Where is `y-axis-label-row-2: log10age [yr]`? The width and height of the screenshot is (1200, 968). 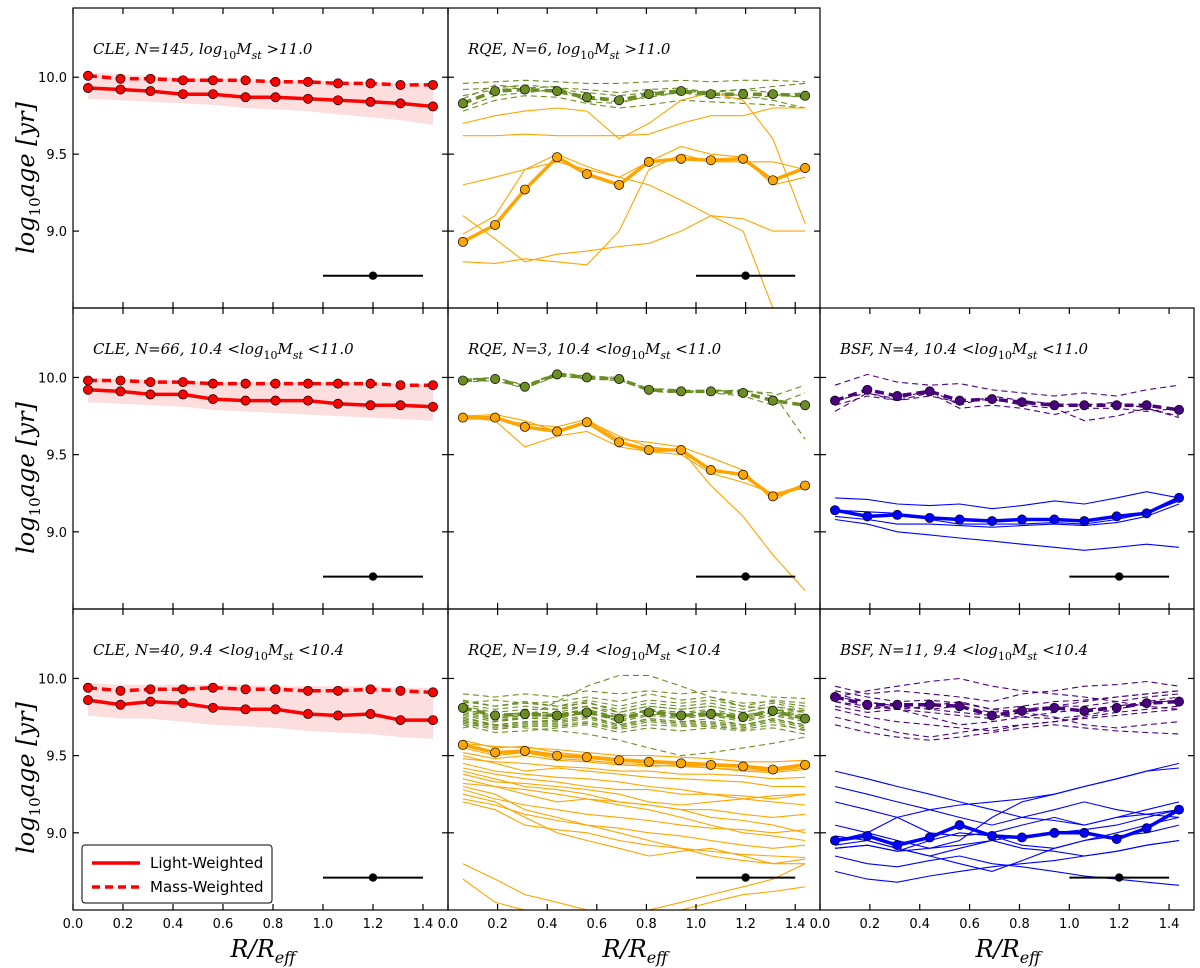 y-axis-label-row-2: log10age [yr] is located at coordinates (28, 477).